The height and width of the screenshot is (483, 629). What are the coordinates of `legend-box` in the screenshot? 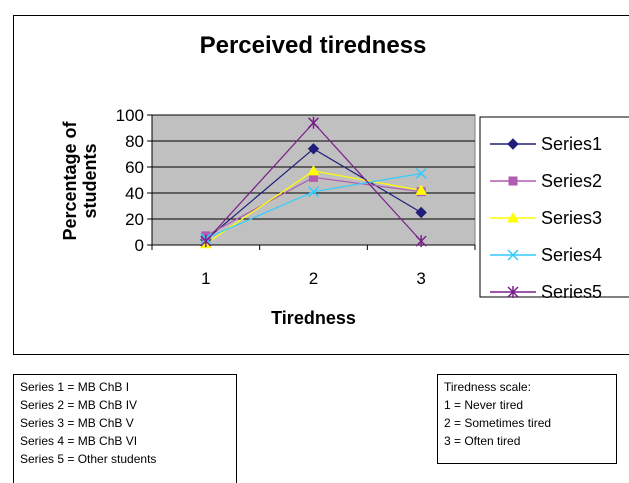 It's located at (554, 207).